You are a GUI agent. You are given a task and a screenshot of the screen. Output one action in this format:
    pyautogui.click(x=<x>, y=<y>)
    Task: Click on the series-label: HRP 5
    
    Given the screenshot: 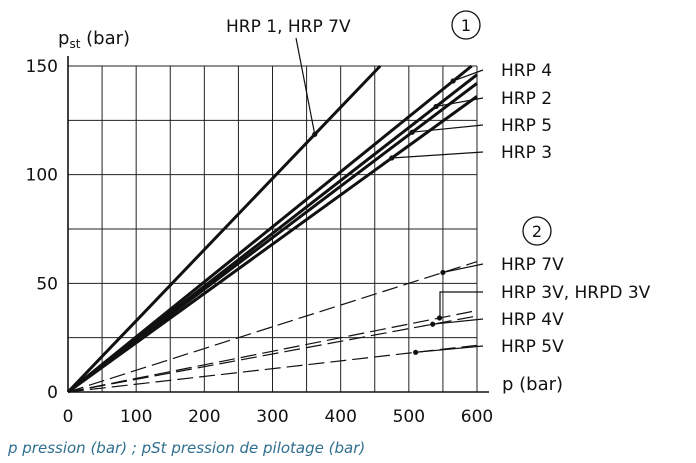 What is the action you would take?
    pyautogui.click(x=526, y=126)
    